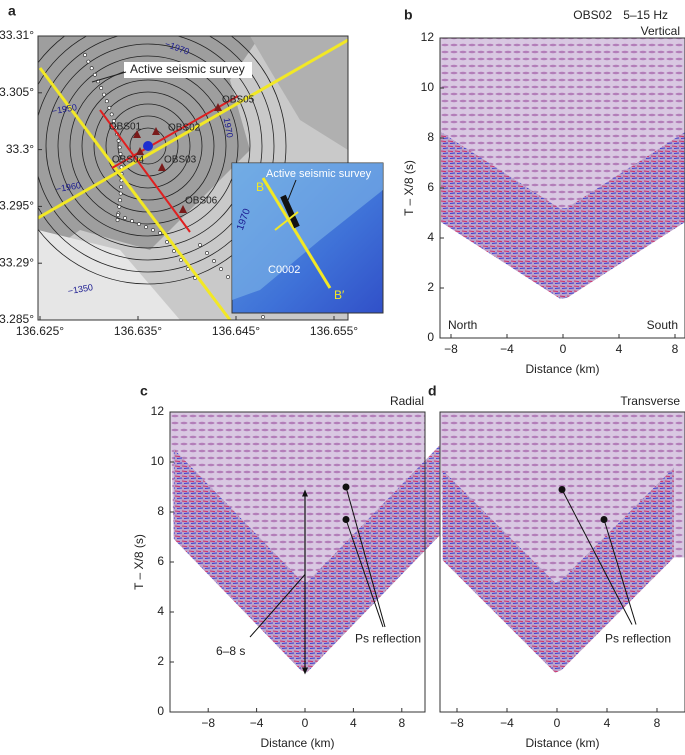 This screenshot has width=685, height=755. I want to click on station-label: OBS05, so click(238, 100).